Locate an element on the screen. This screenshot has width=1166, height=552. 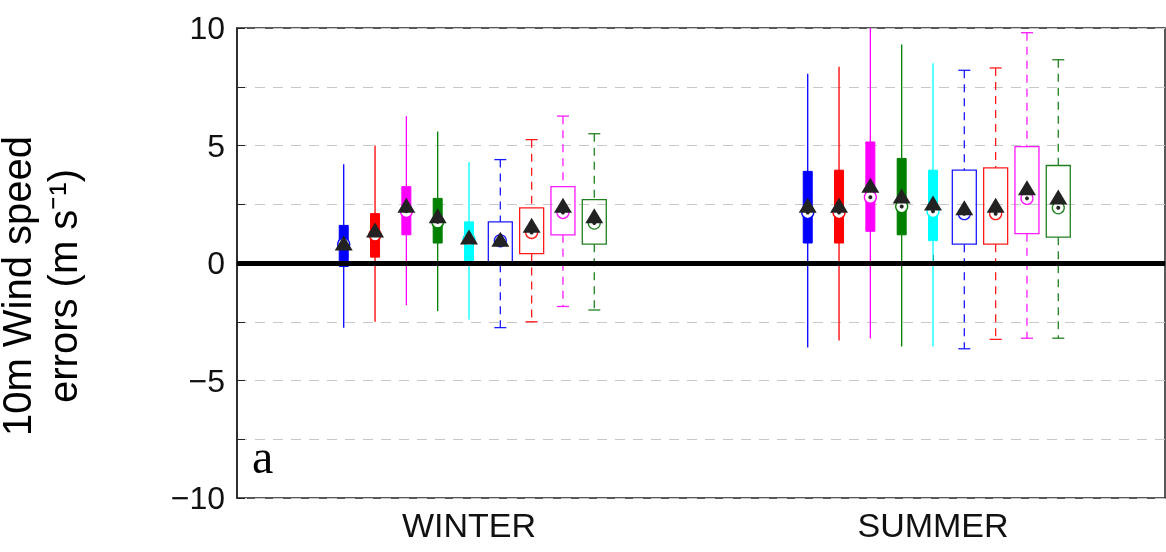
annotation: a is located at coordinates (263, 456).